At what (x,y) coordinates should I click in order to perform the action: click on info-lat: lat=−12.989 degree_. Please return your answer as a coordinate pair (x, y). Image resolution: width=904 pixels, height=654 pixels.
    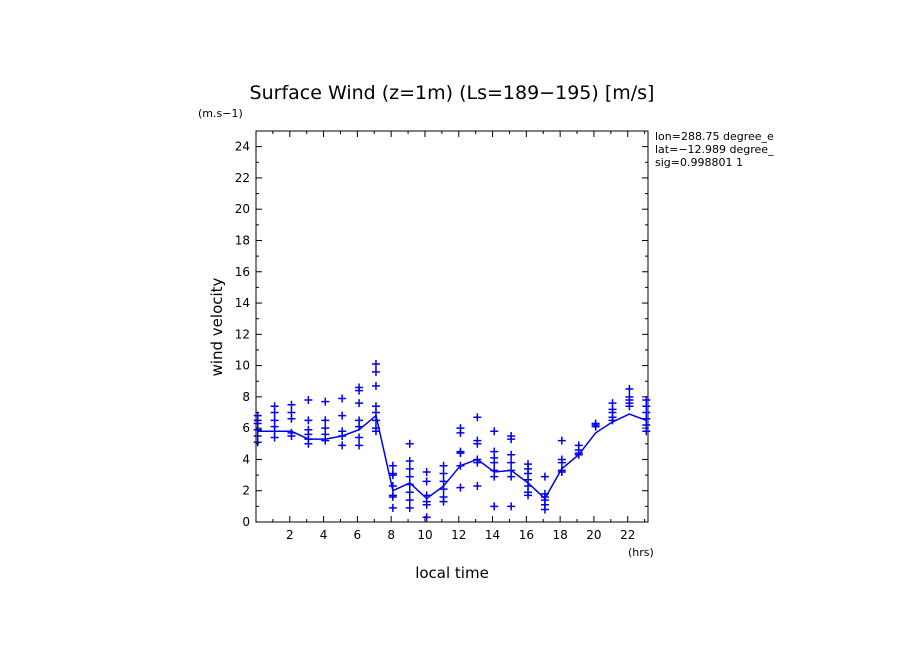
    Looking at the image, I should click on (714, 149).